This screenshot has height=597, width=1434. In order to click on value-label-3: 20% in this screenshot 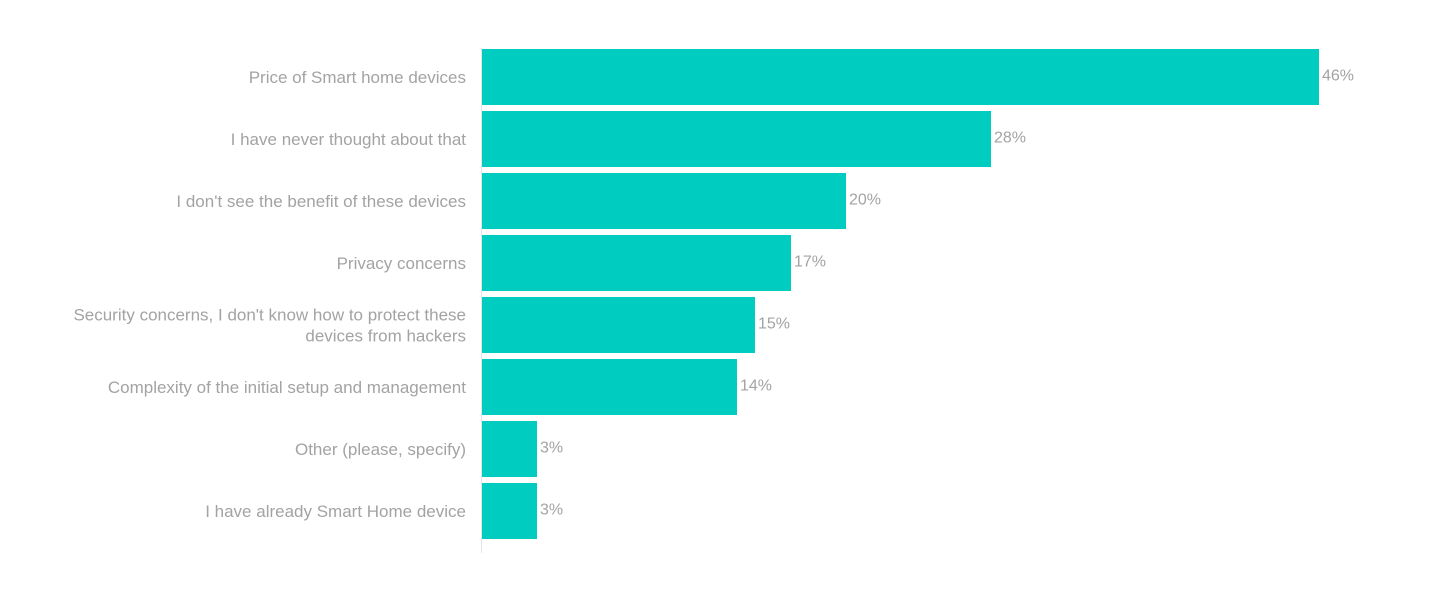, I will do `click(865, 200)`.